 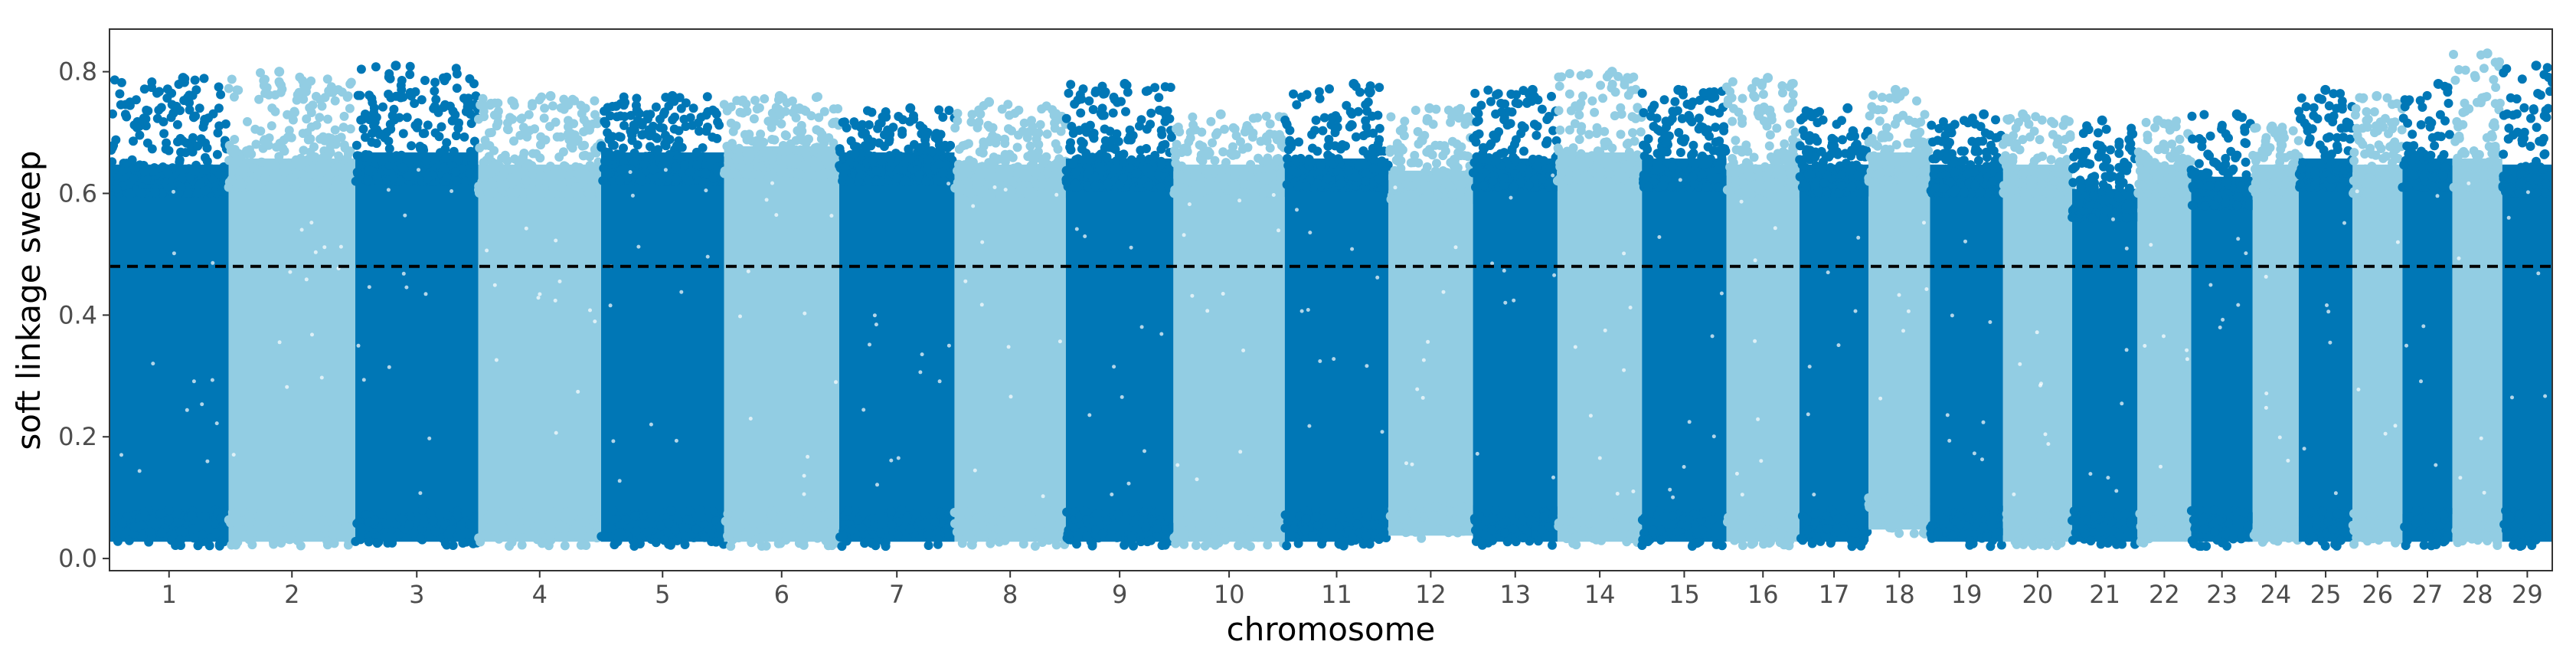 I want to click on chromosome-6-dense-body, so click(x=781, y=344).